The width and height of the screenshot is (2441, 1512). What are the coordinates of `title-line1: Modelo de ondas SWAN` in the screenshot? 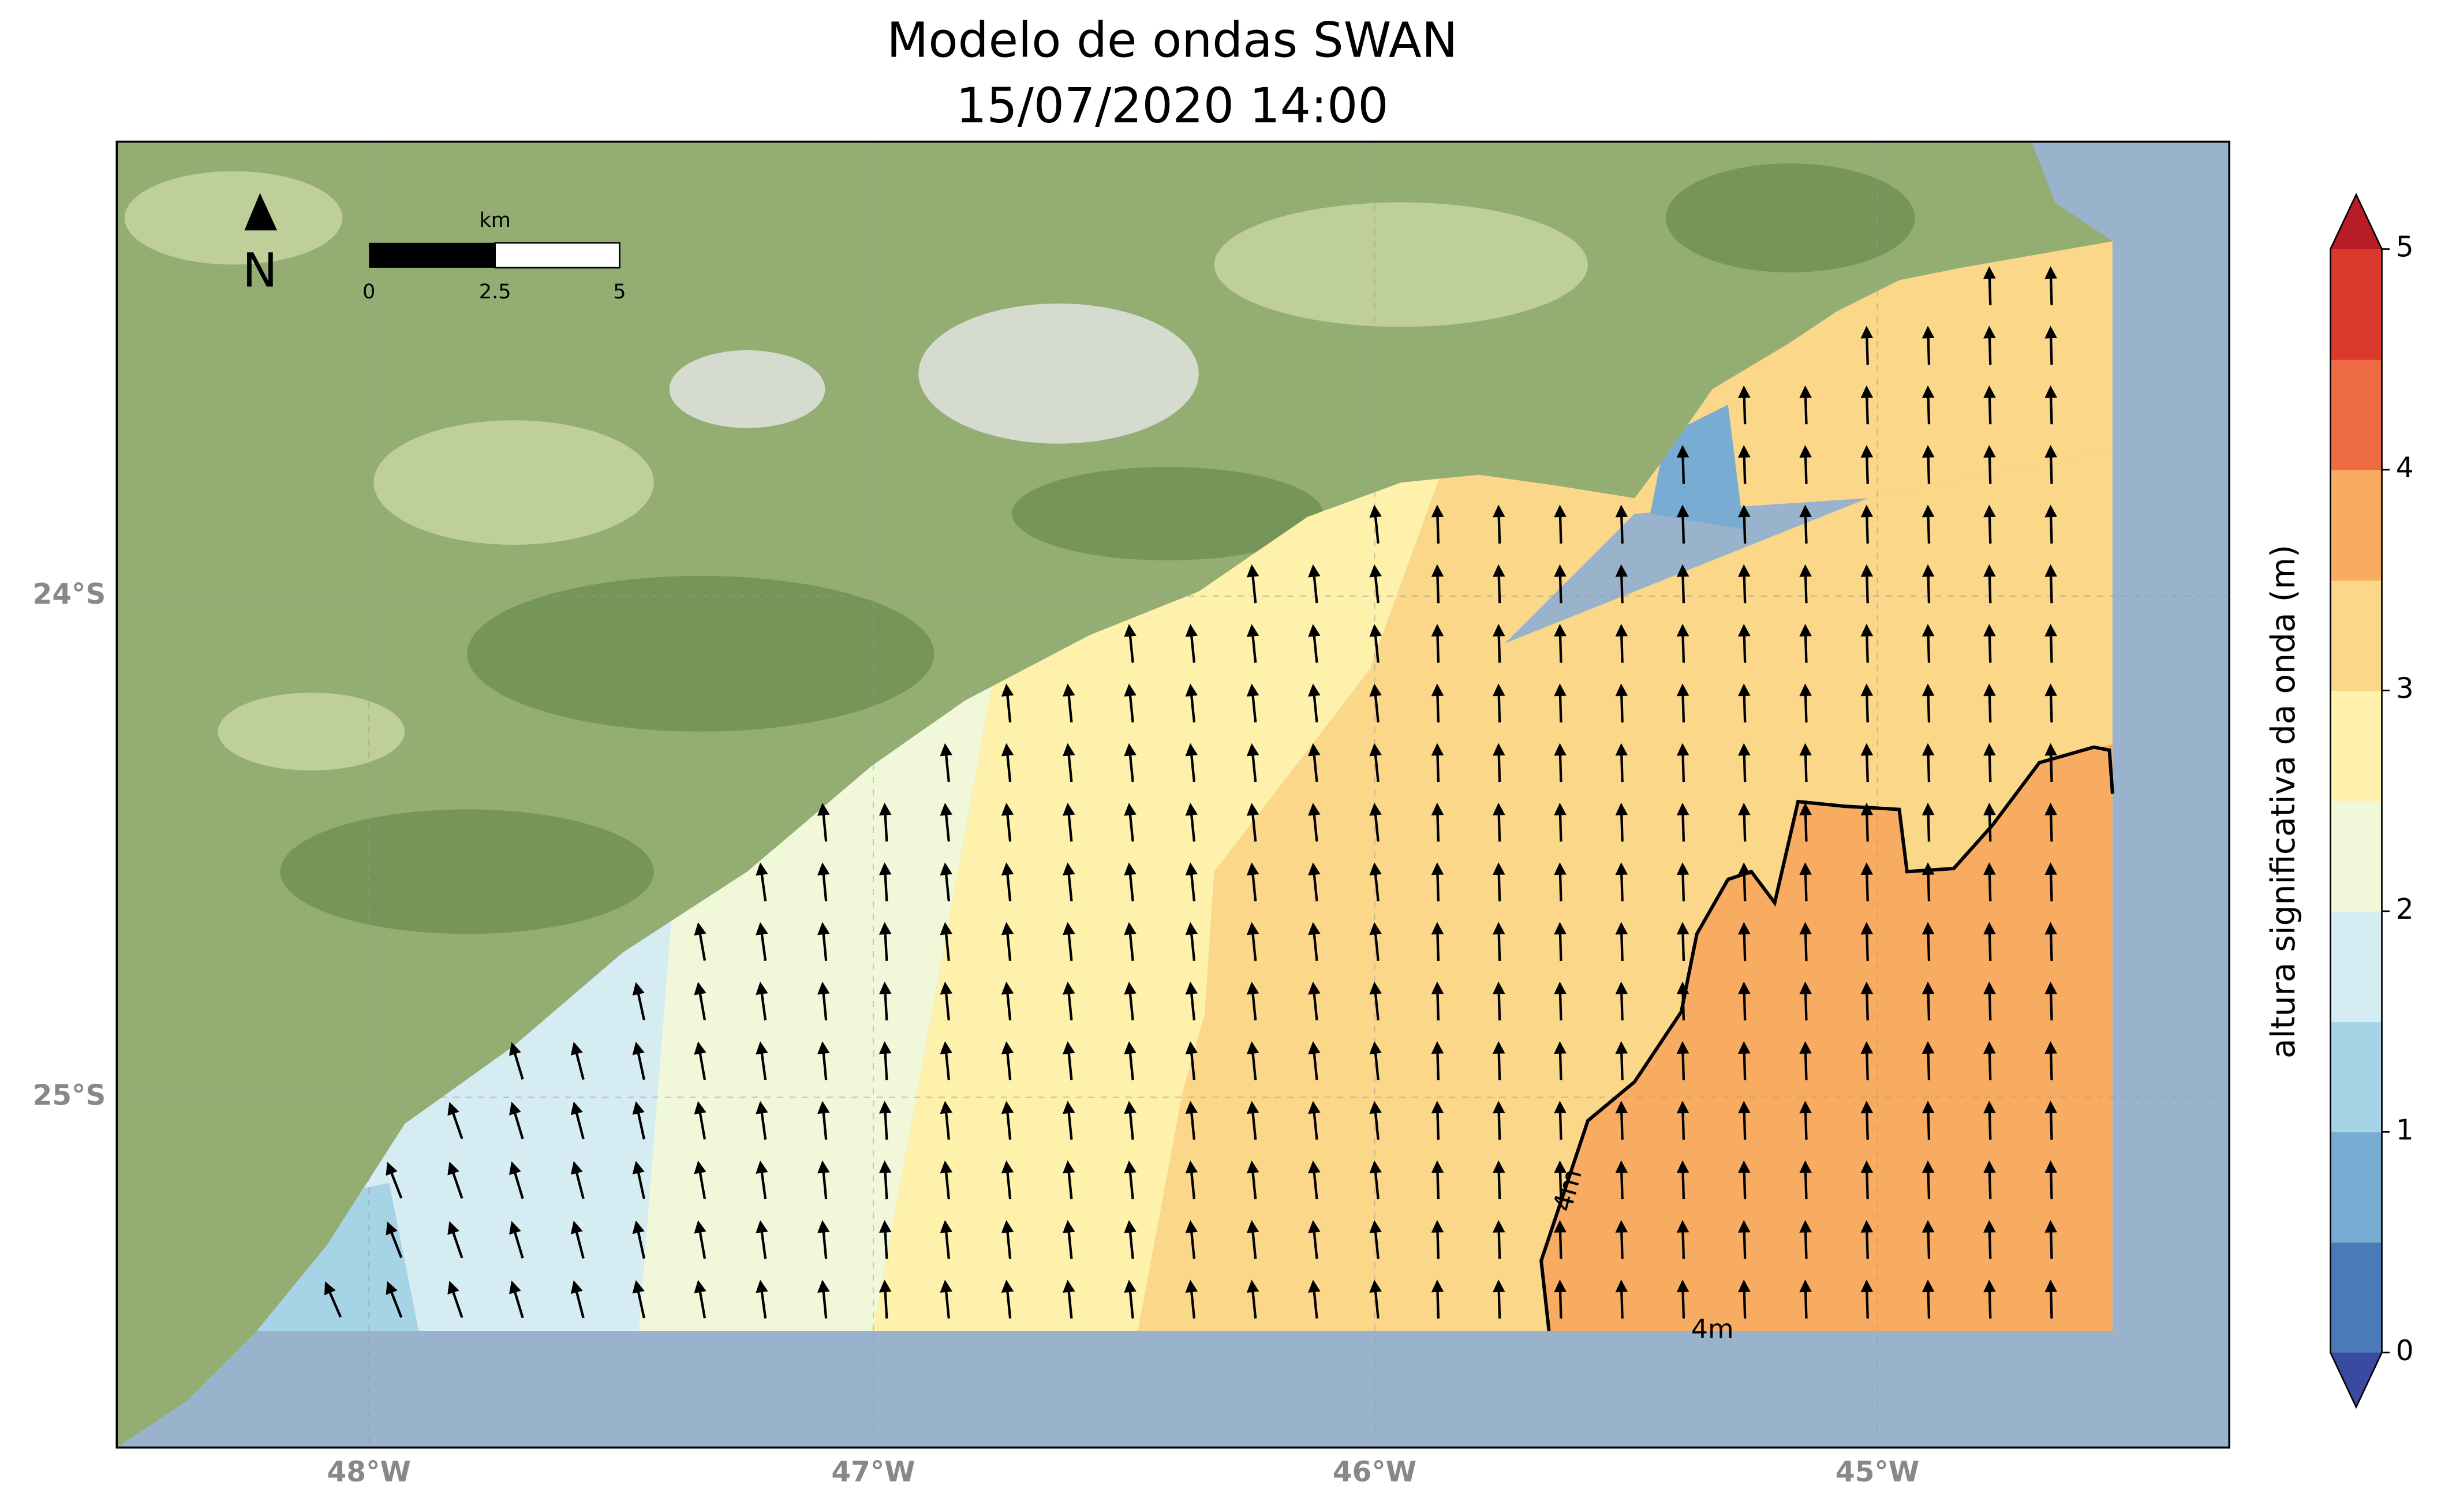 It's located at (1172, 41).